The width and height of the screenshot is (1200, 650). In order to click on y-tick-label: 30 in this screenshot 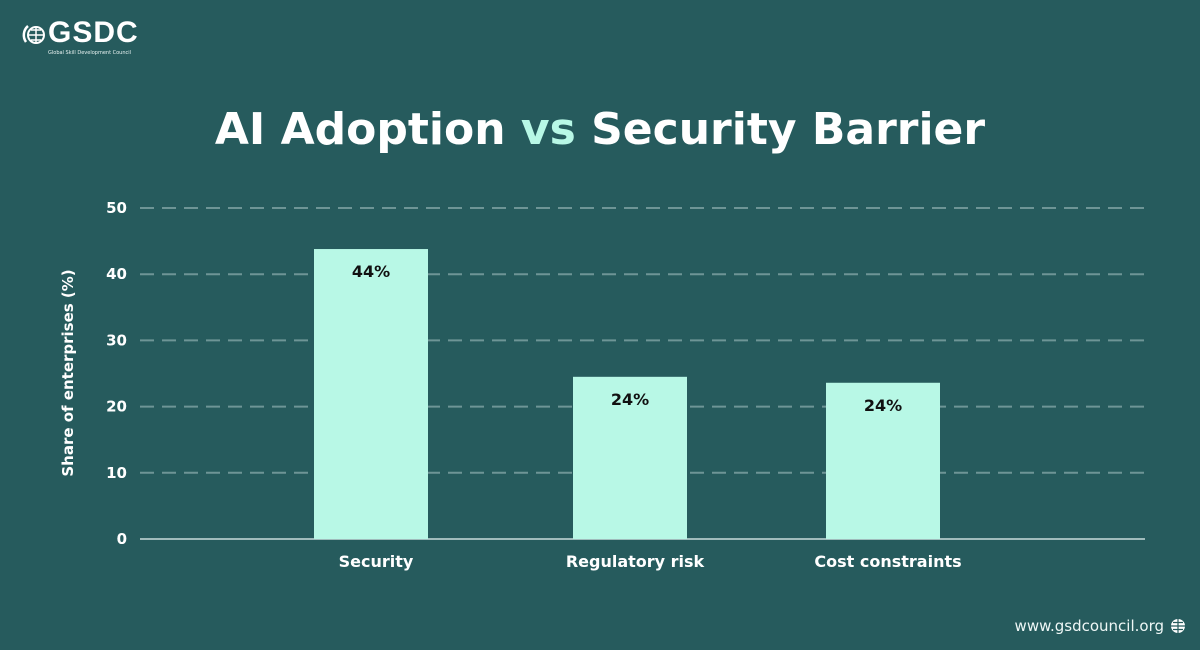, I will do `click(116, 340)`.